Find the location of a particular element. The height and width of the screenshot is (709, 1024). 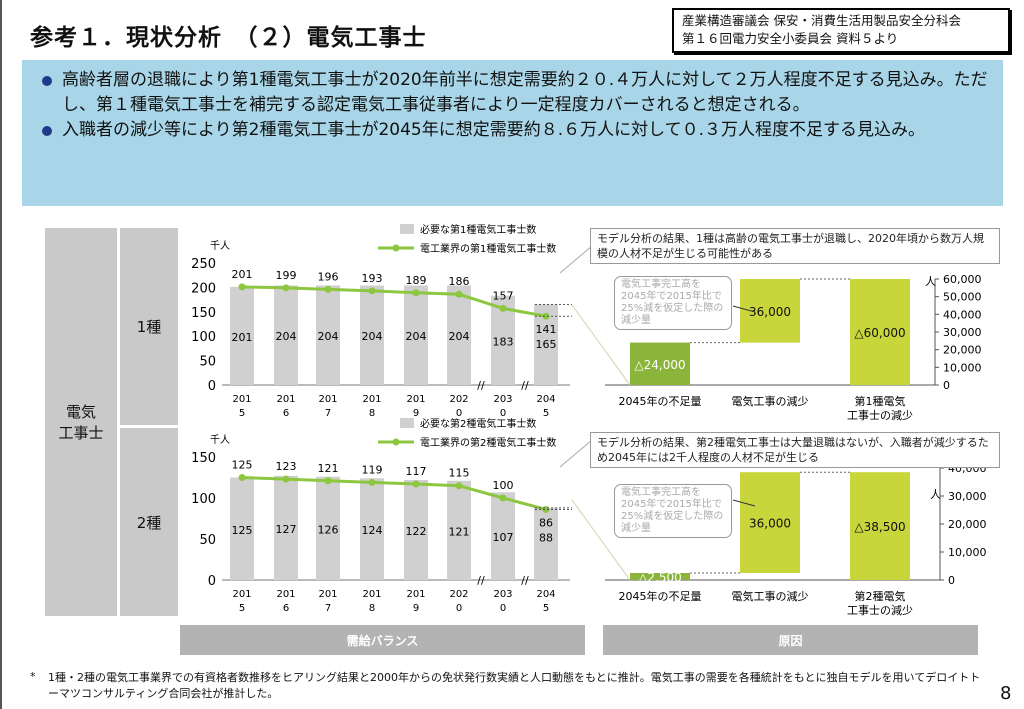

line-value-label: 117 is located at coordinates (416, 471).